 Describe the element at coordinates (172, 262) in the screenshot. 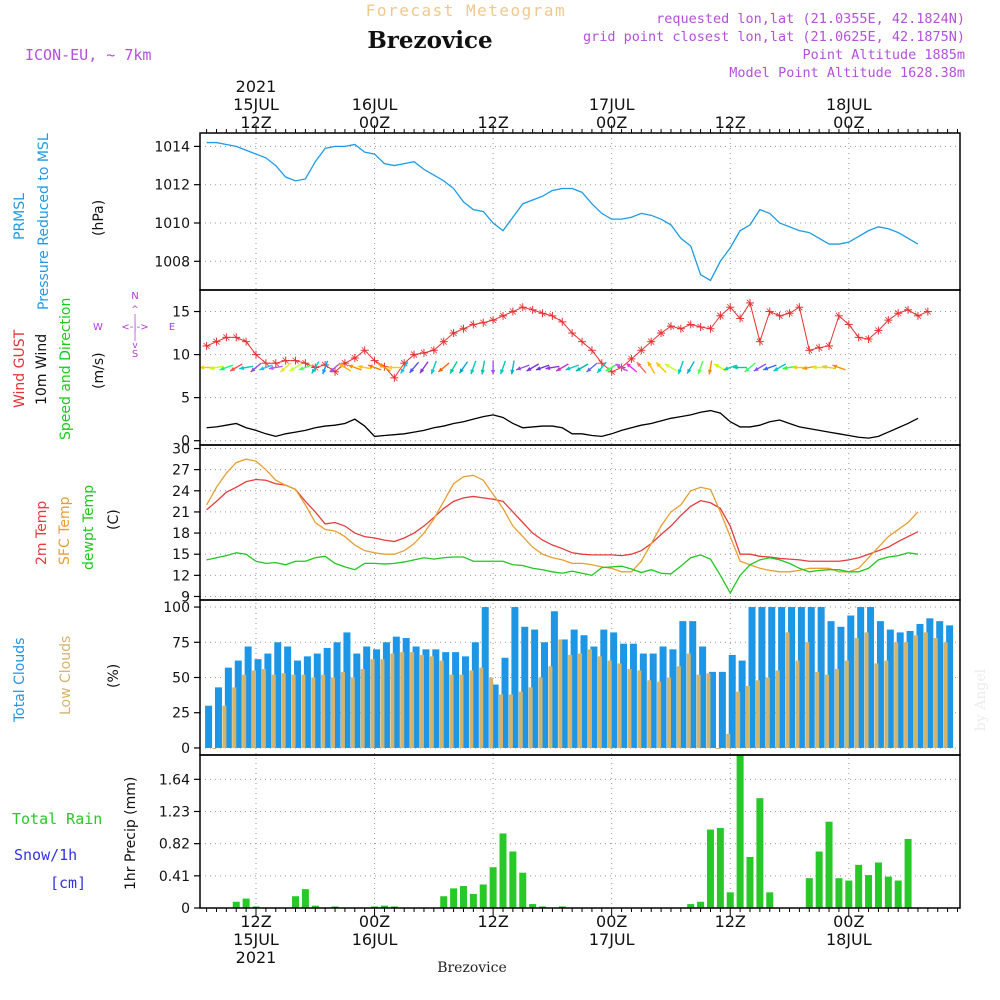

I see `pressure-tick-label: 1008` at that location.